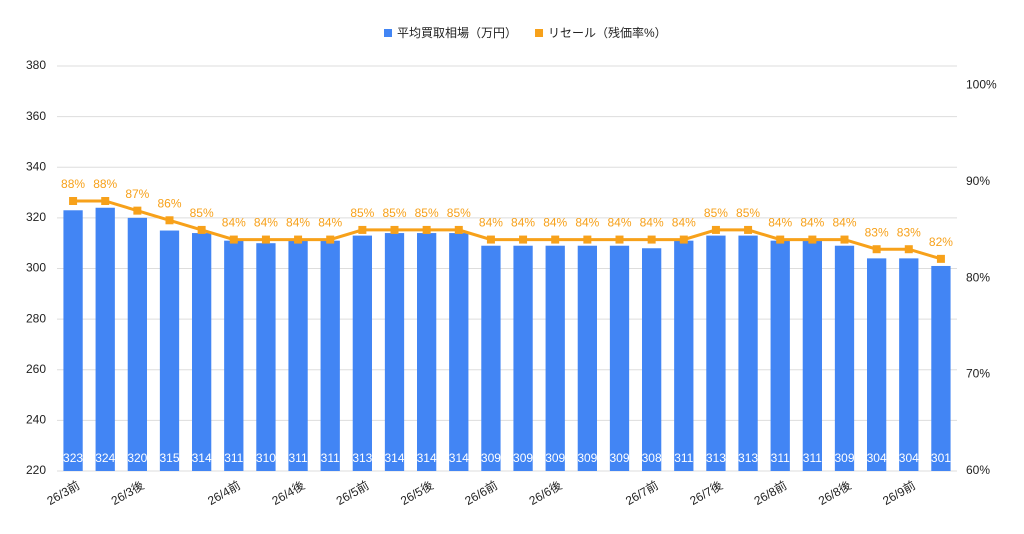 Image resolution: width=1024 pixels, height=534 pixels. Describe the element at coordinates (36, 116) in the screenshot. I see `y-tick-label: 360` at that location.